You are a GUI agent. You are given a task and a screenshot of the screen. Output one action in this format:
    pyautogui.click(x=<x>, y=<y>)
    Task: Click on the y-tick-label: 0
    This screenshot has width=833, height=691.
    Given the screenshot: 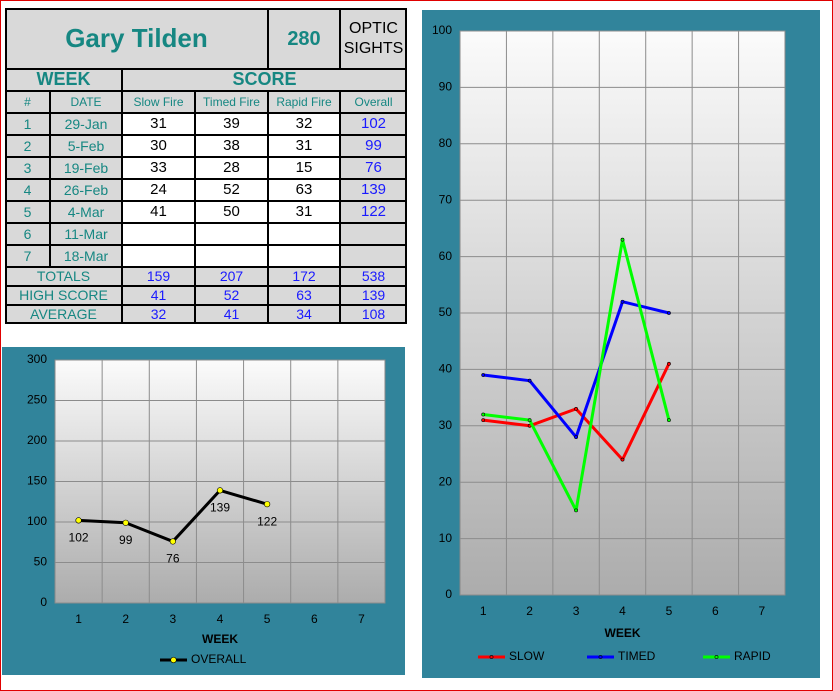 What is the action you would take?
    pyautogui.click(x=43, y=602)
    